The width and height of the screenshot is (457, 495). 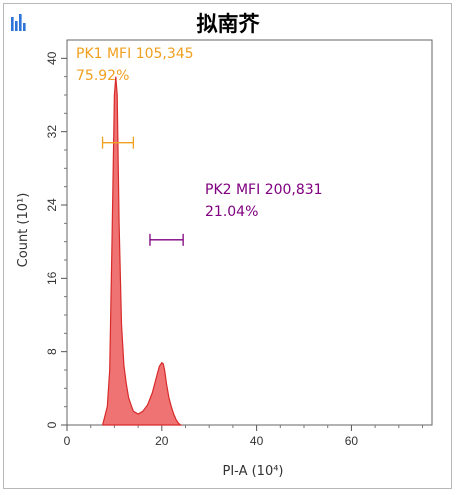 What do you see at coordinates (231, 212) in the screenshot?
I see `gate-percent: 21.04%` at bounding box center [231, 212].